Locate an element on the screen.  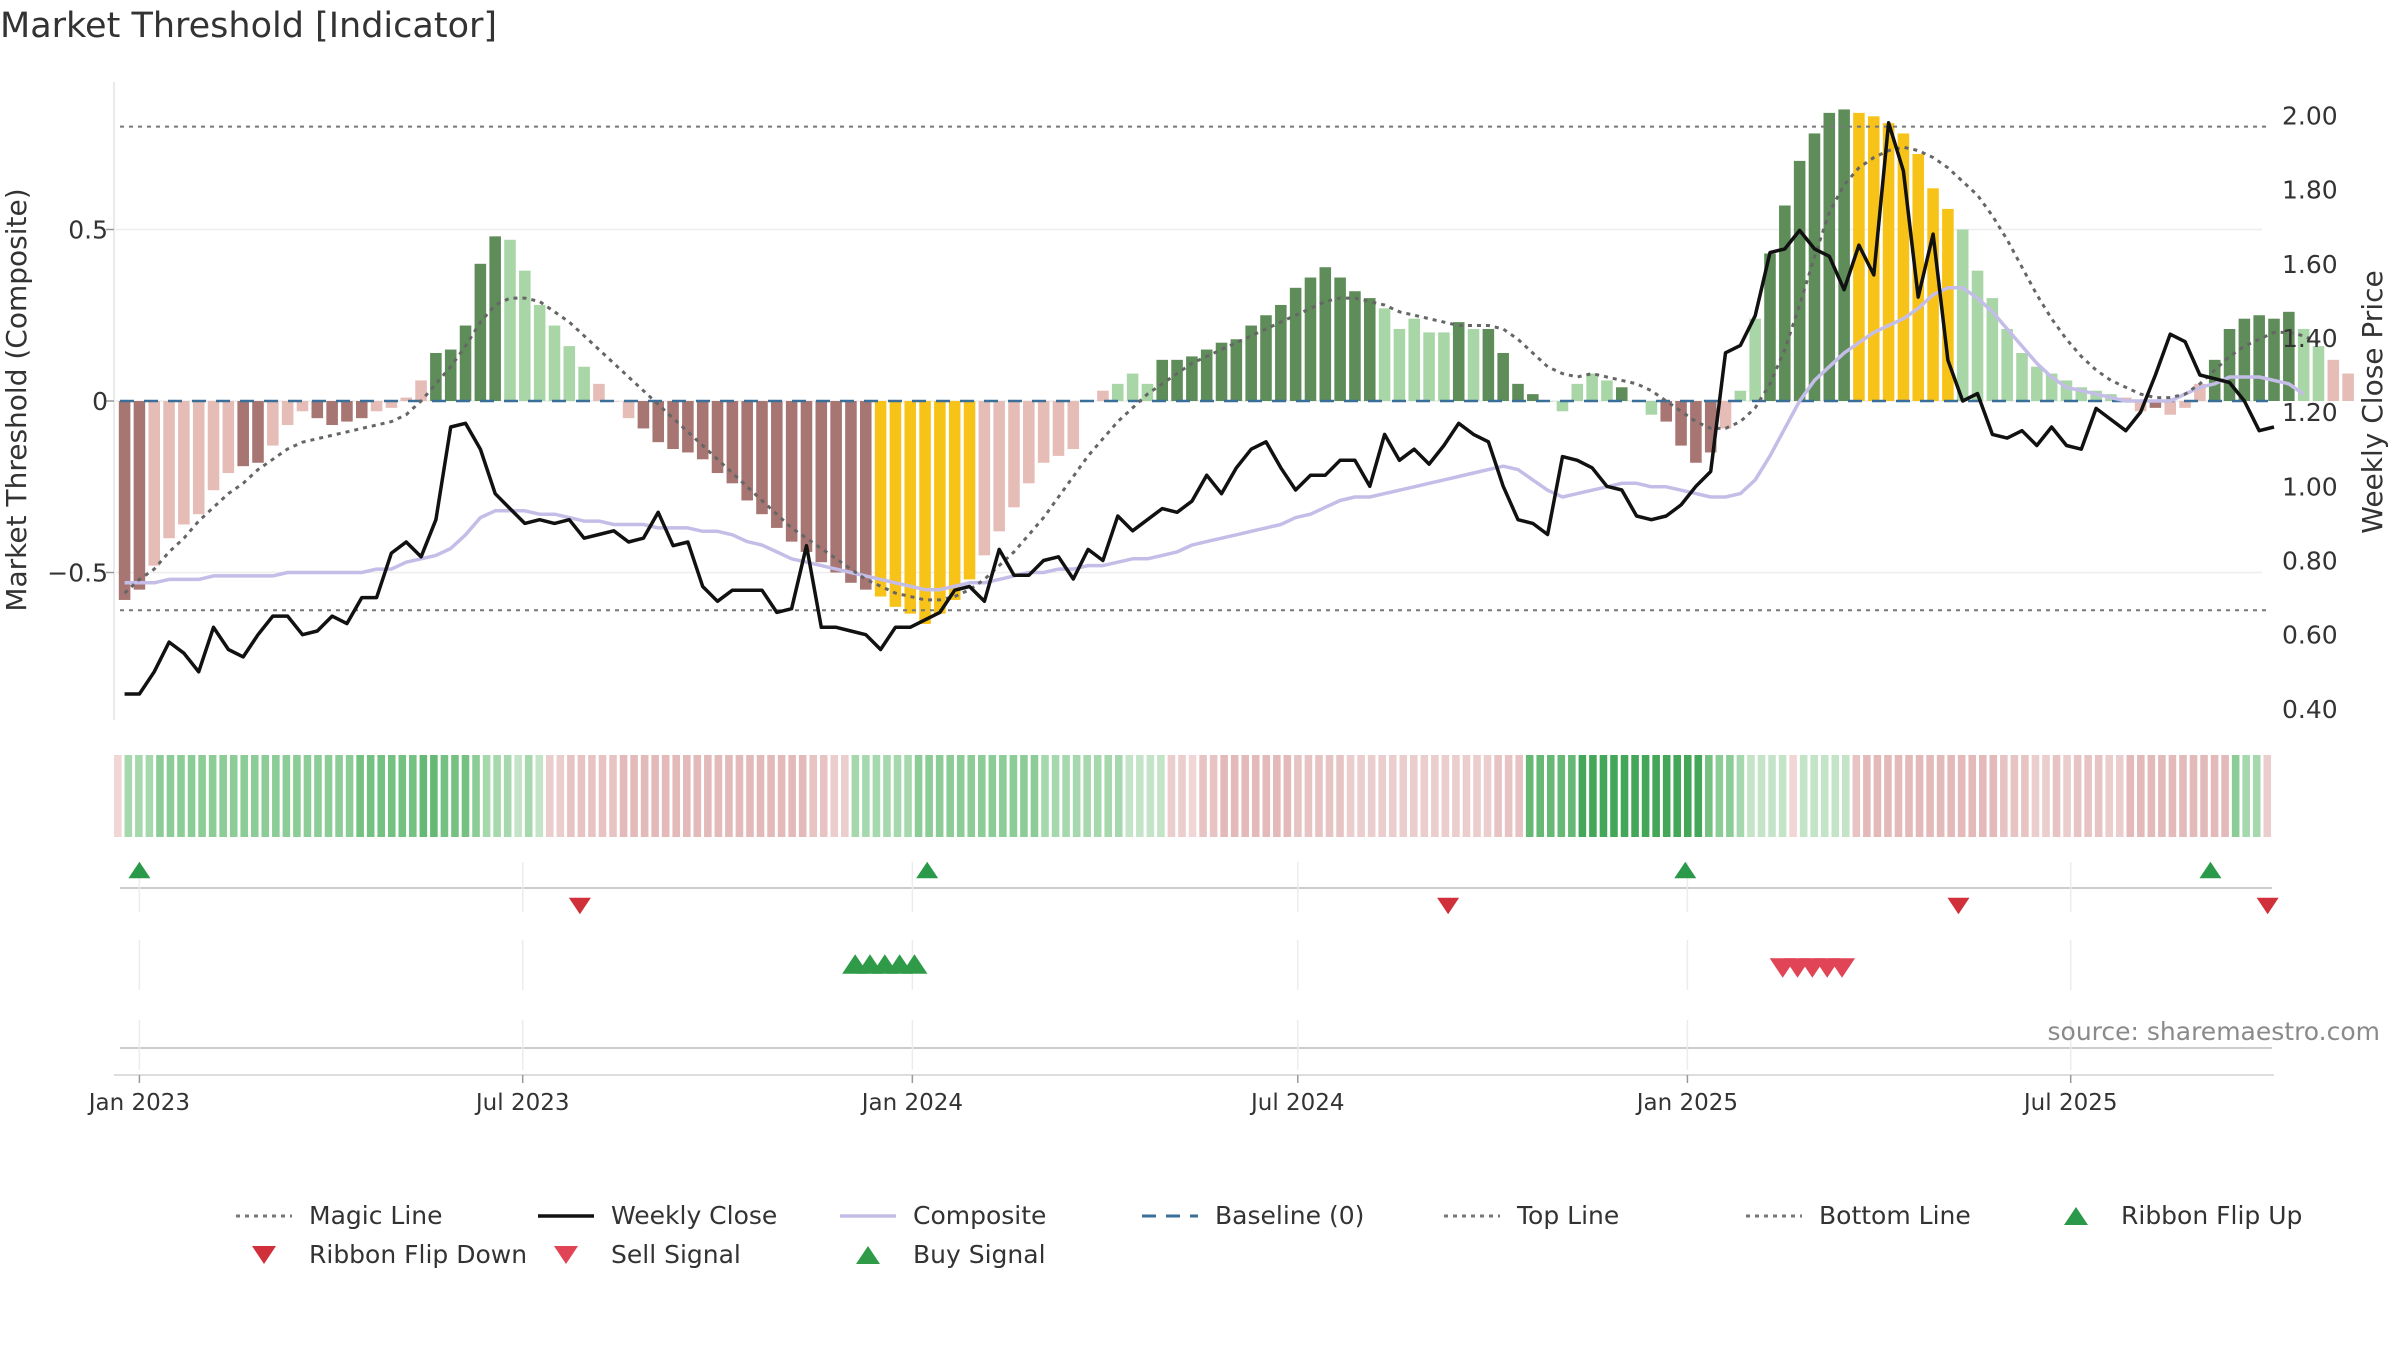
x-tick-label: Jan 2025 is located at coordinates (1686, 1103).